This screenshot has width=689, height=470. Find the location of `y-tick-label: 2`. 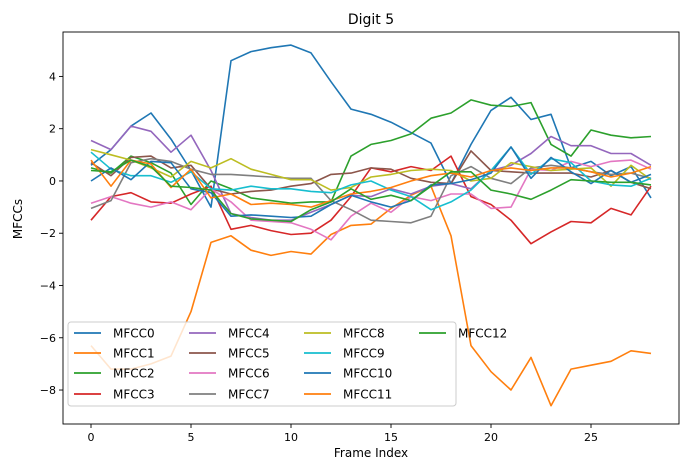

y-tick-label: 2 is located at coordinates (52, 129).